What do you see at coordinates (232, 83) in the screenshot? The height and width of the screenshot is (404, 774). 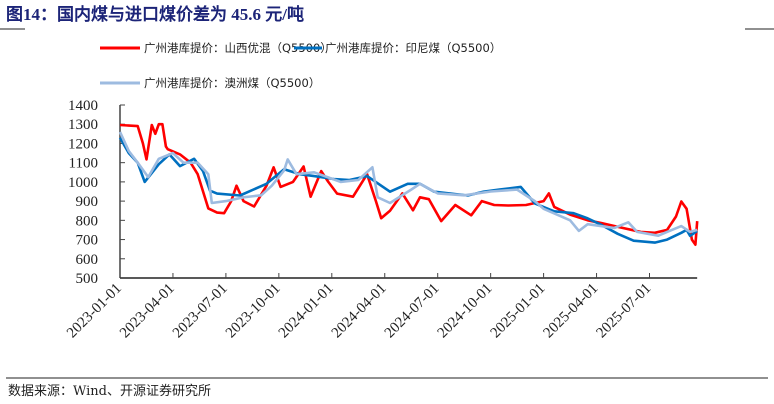 I see `legend-label-australia: 广州港库提价：澳洲煤（Q5500）` at bounding box center [232, 83].